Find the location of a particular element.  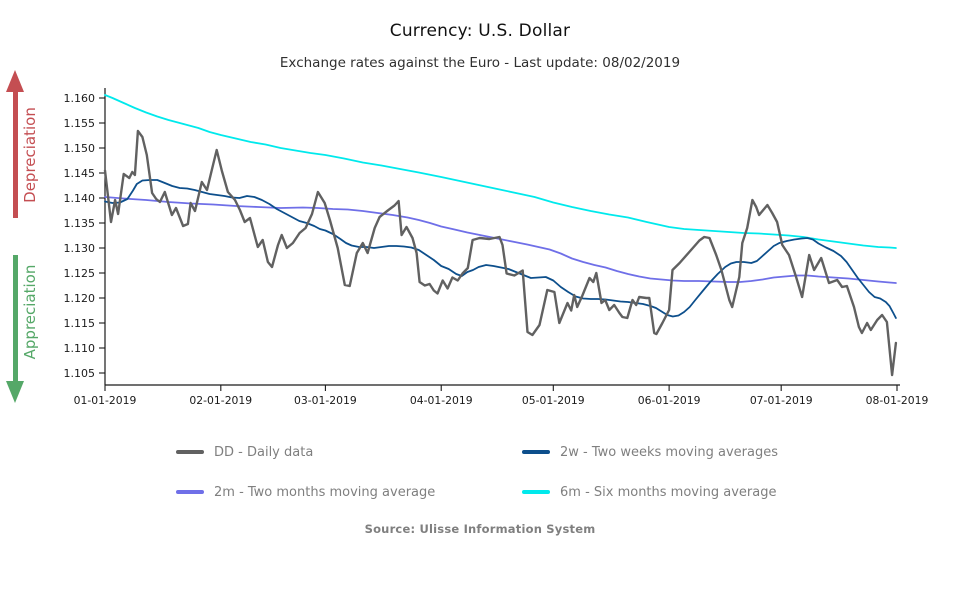

legend-swatch-6m is located at coordinates (536, 492).